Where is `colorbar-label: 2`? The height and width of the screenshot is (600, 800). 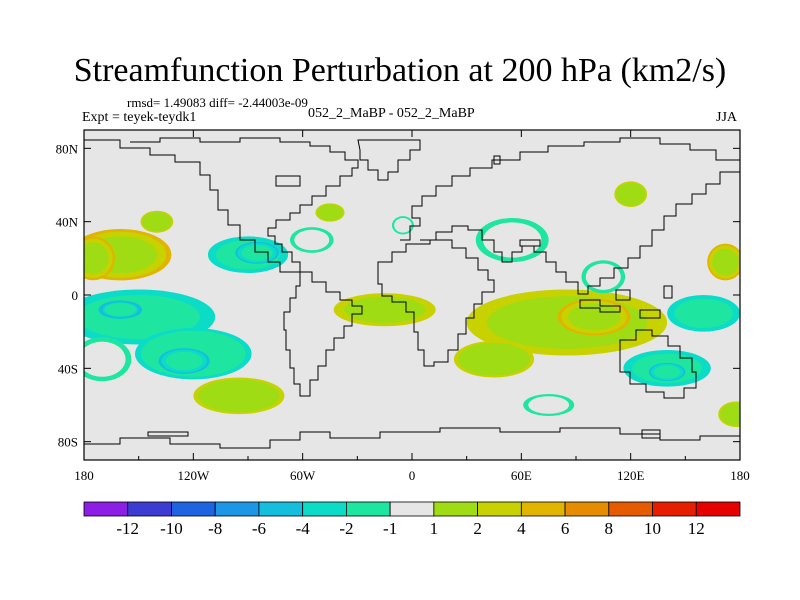
colorbar-label: 2 is located at coordinates (477, 528).